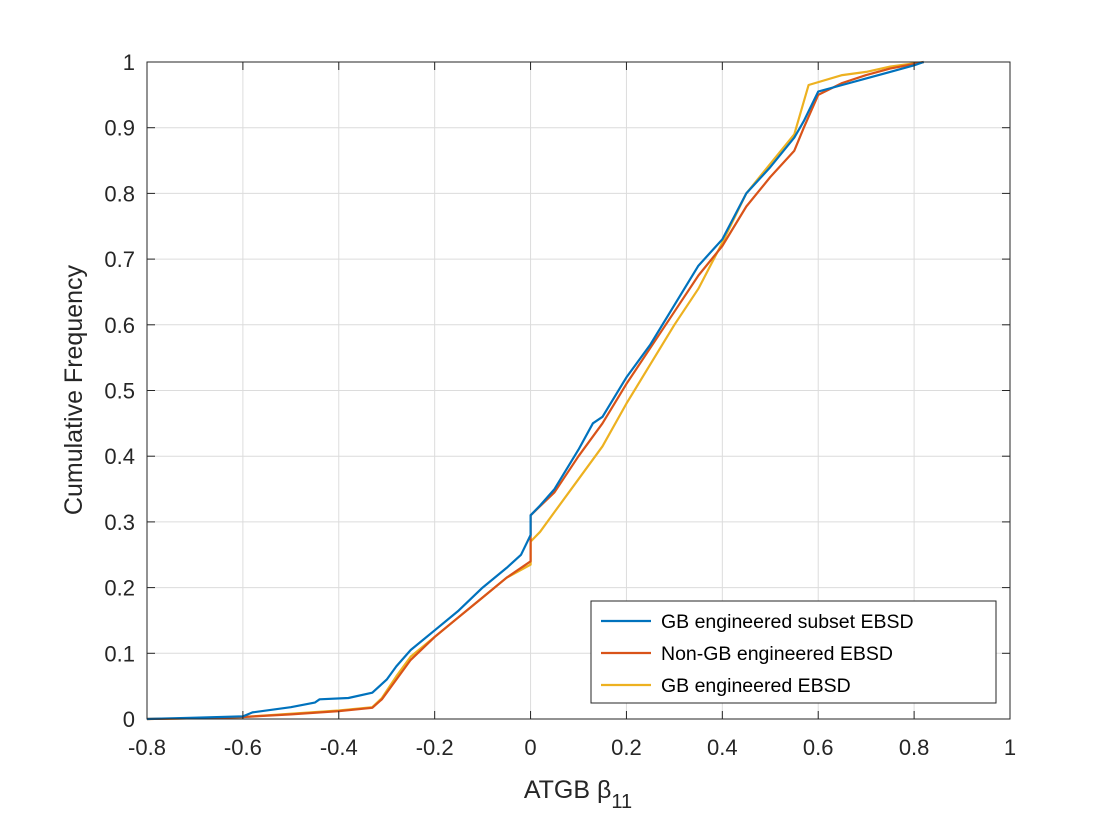 The image size is (1117, 819). What do you see at coordinates (1010, 747) in the screenshot?
I see `x-tick-label: 1` at bounding box center [1010, 747].